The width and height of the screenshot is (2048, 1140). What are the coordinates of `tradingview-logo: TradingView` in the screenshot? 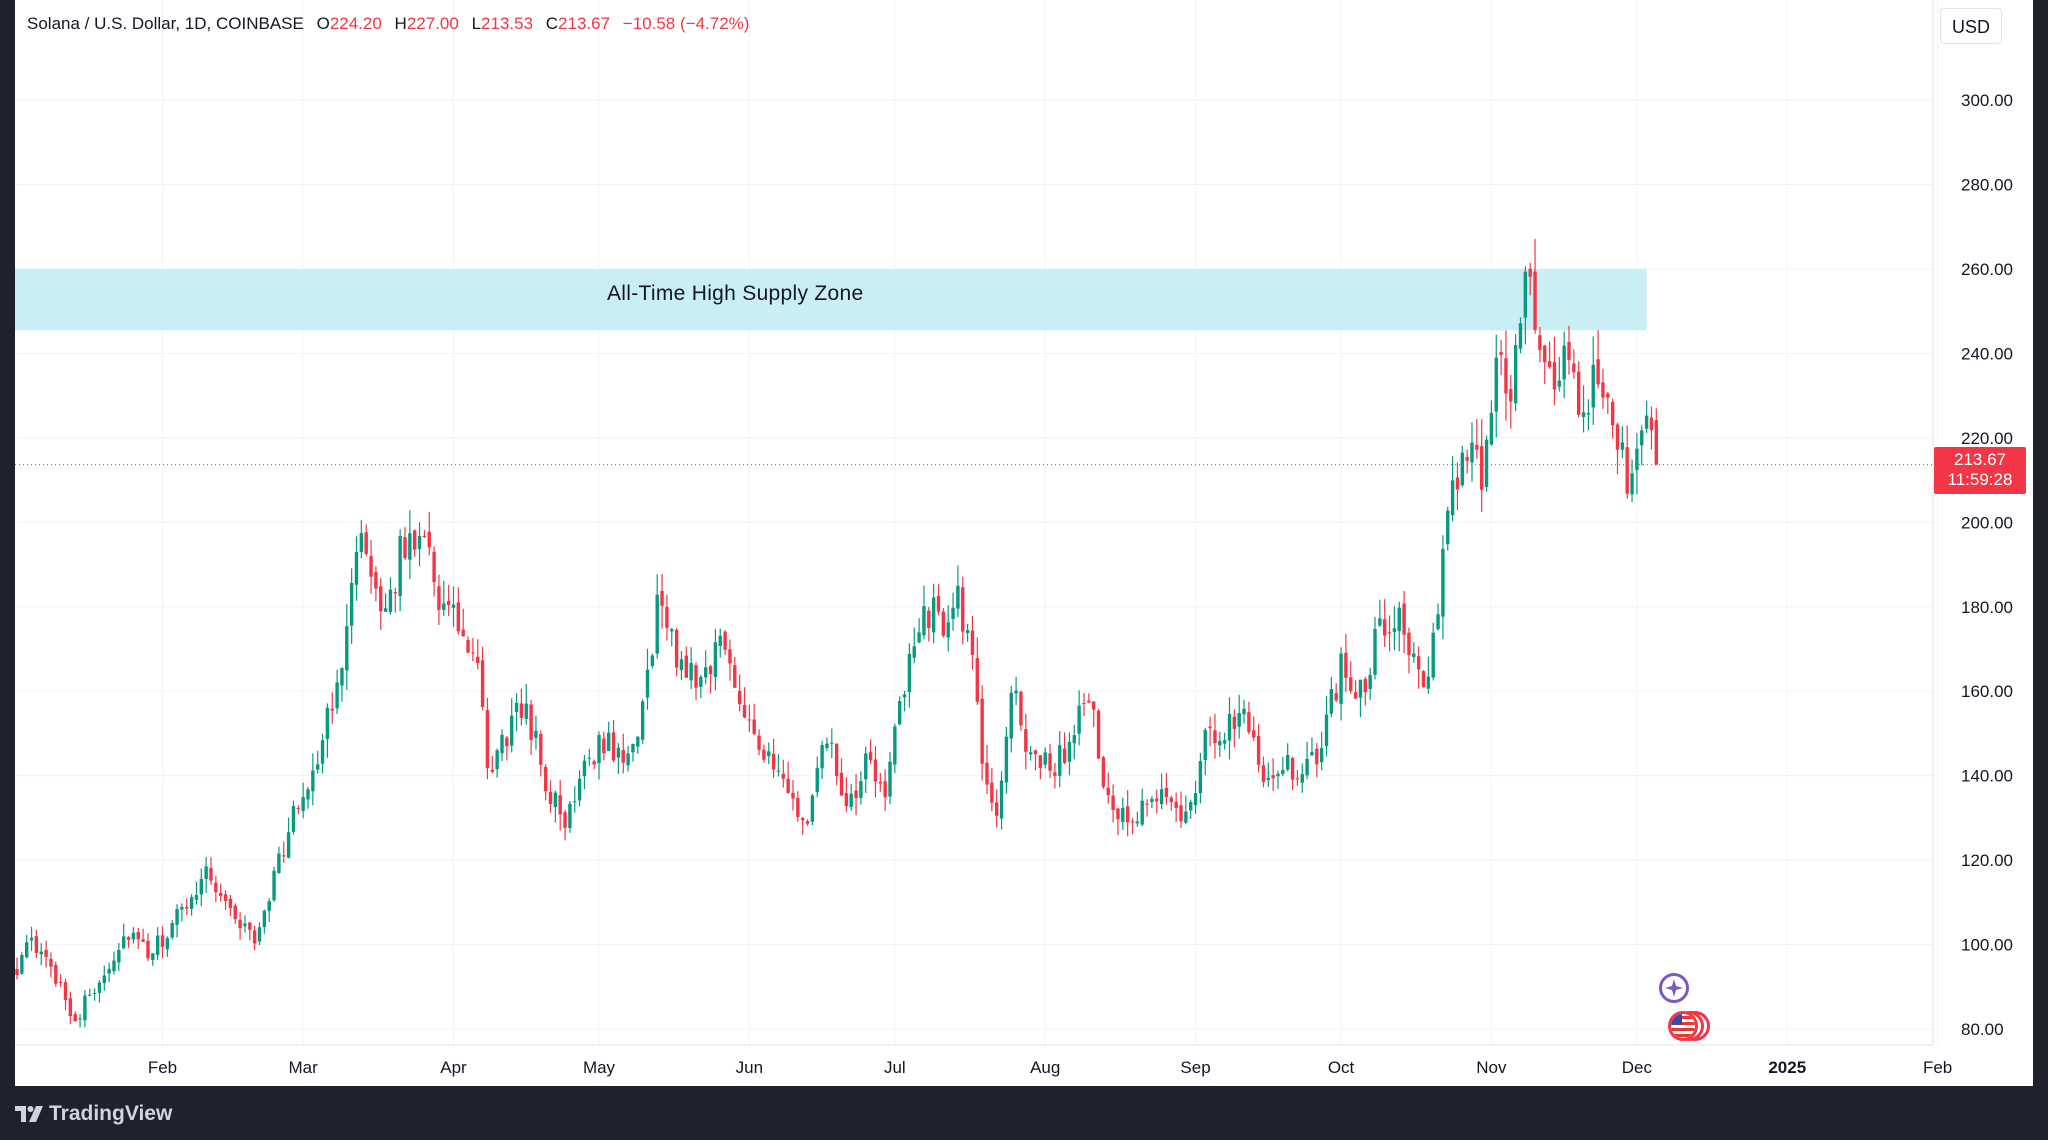 It's located at (93, 1114).